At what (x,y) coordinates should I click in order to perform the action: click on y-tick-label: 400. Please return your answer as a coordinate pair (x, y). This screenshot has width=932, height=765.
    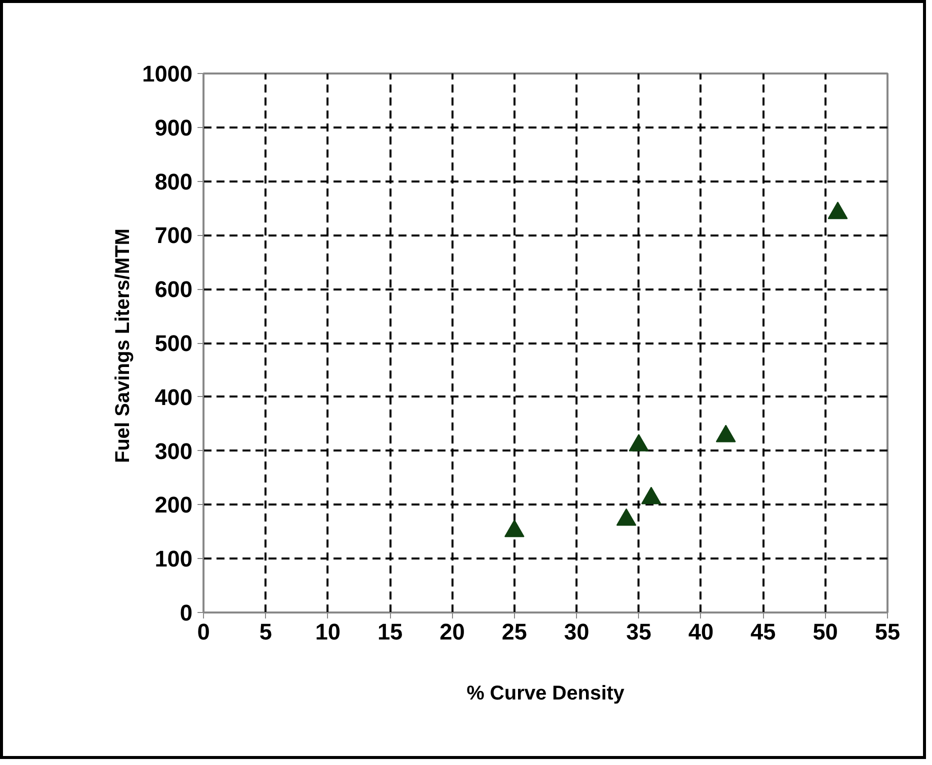
    Looking at the image, I should click on (173, 397).